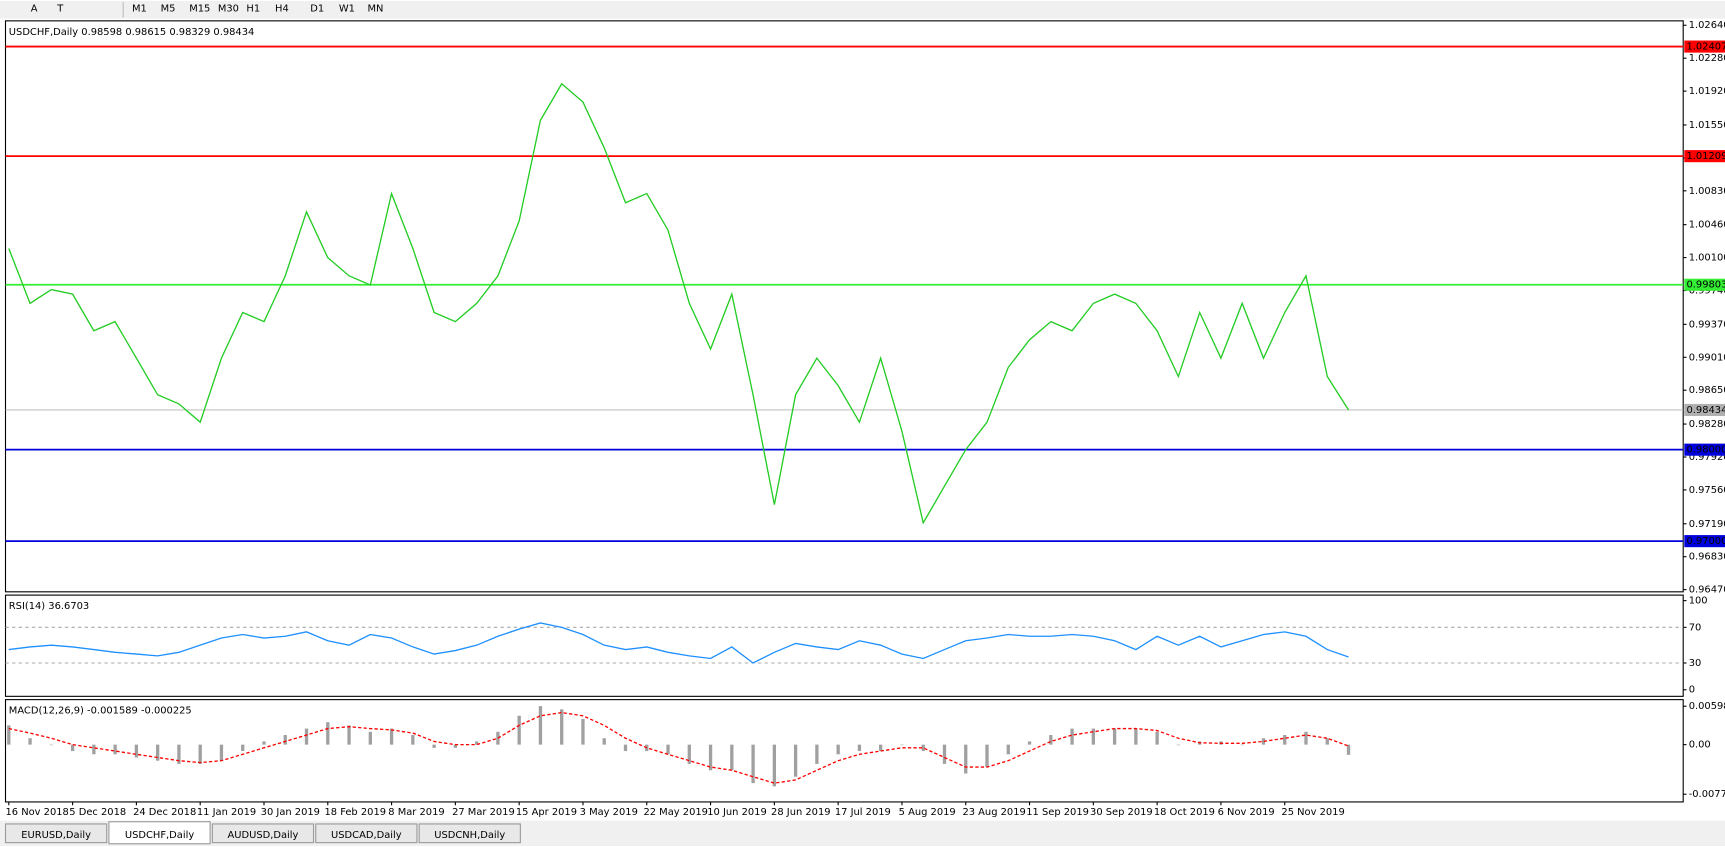 This screenshot has width=1725, height=847. Describe the element at coordinates (282, 9) in the screenshot. I see `period-button: H4` at that location.